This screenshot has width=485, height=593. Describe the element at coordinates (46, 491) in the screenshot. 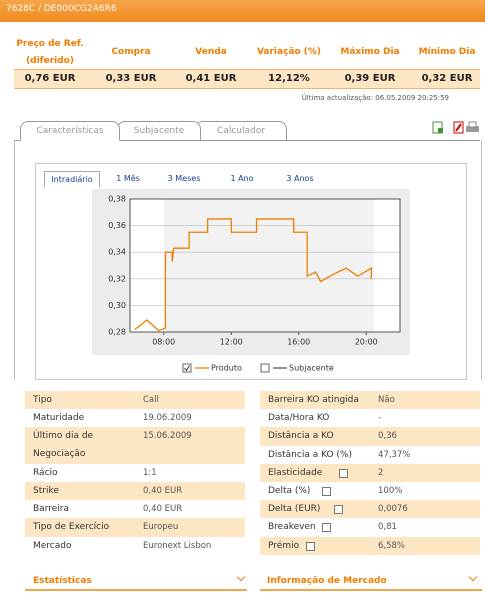

I see `row-label: Strike` at that location.